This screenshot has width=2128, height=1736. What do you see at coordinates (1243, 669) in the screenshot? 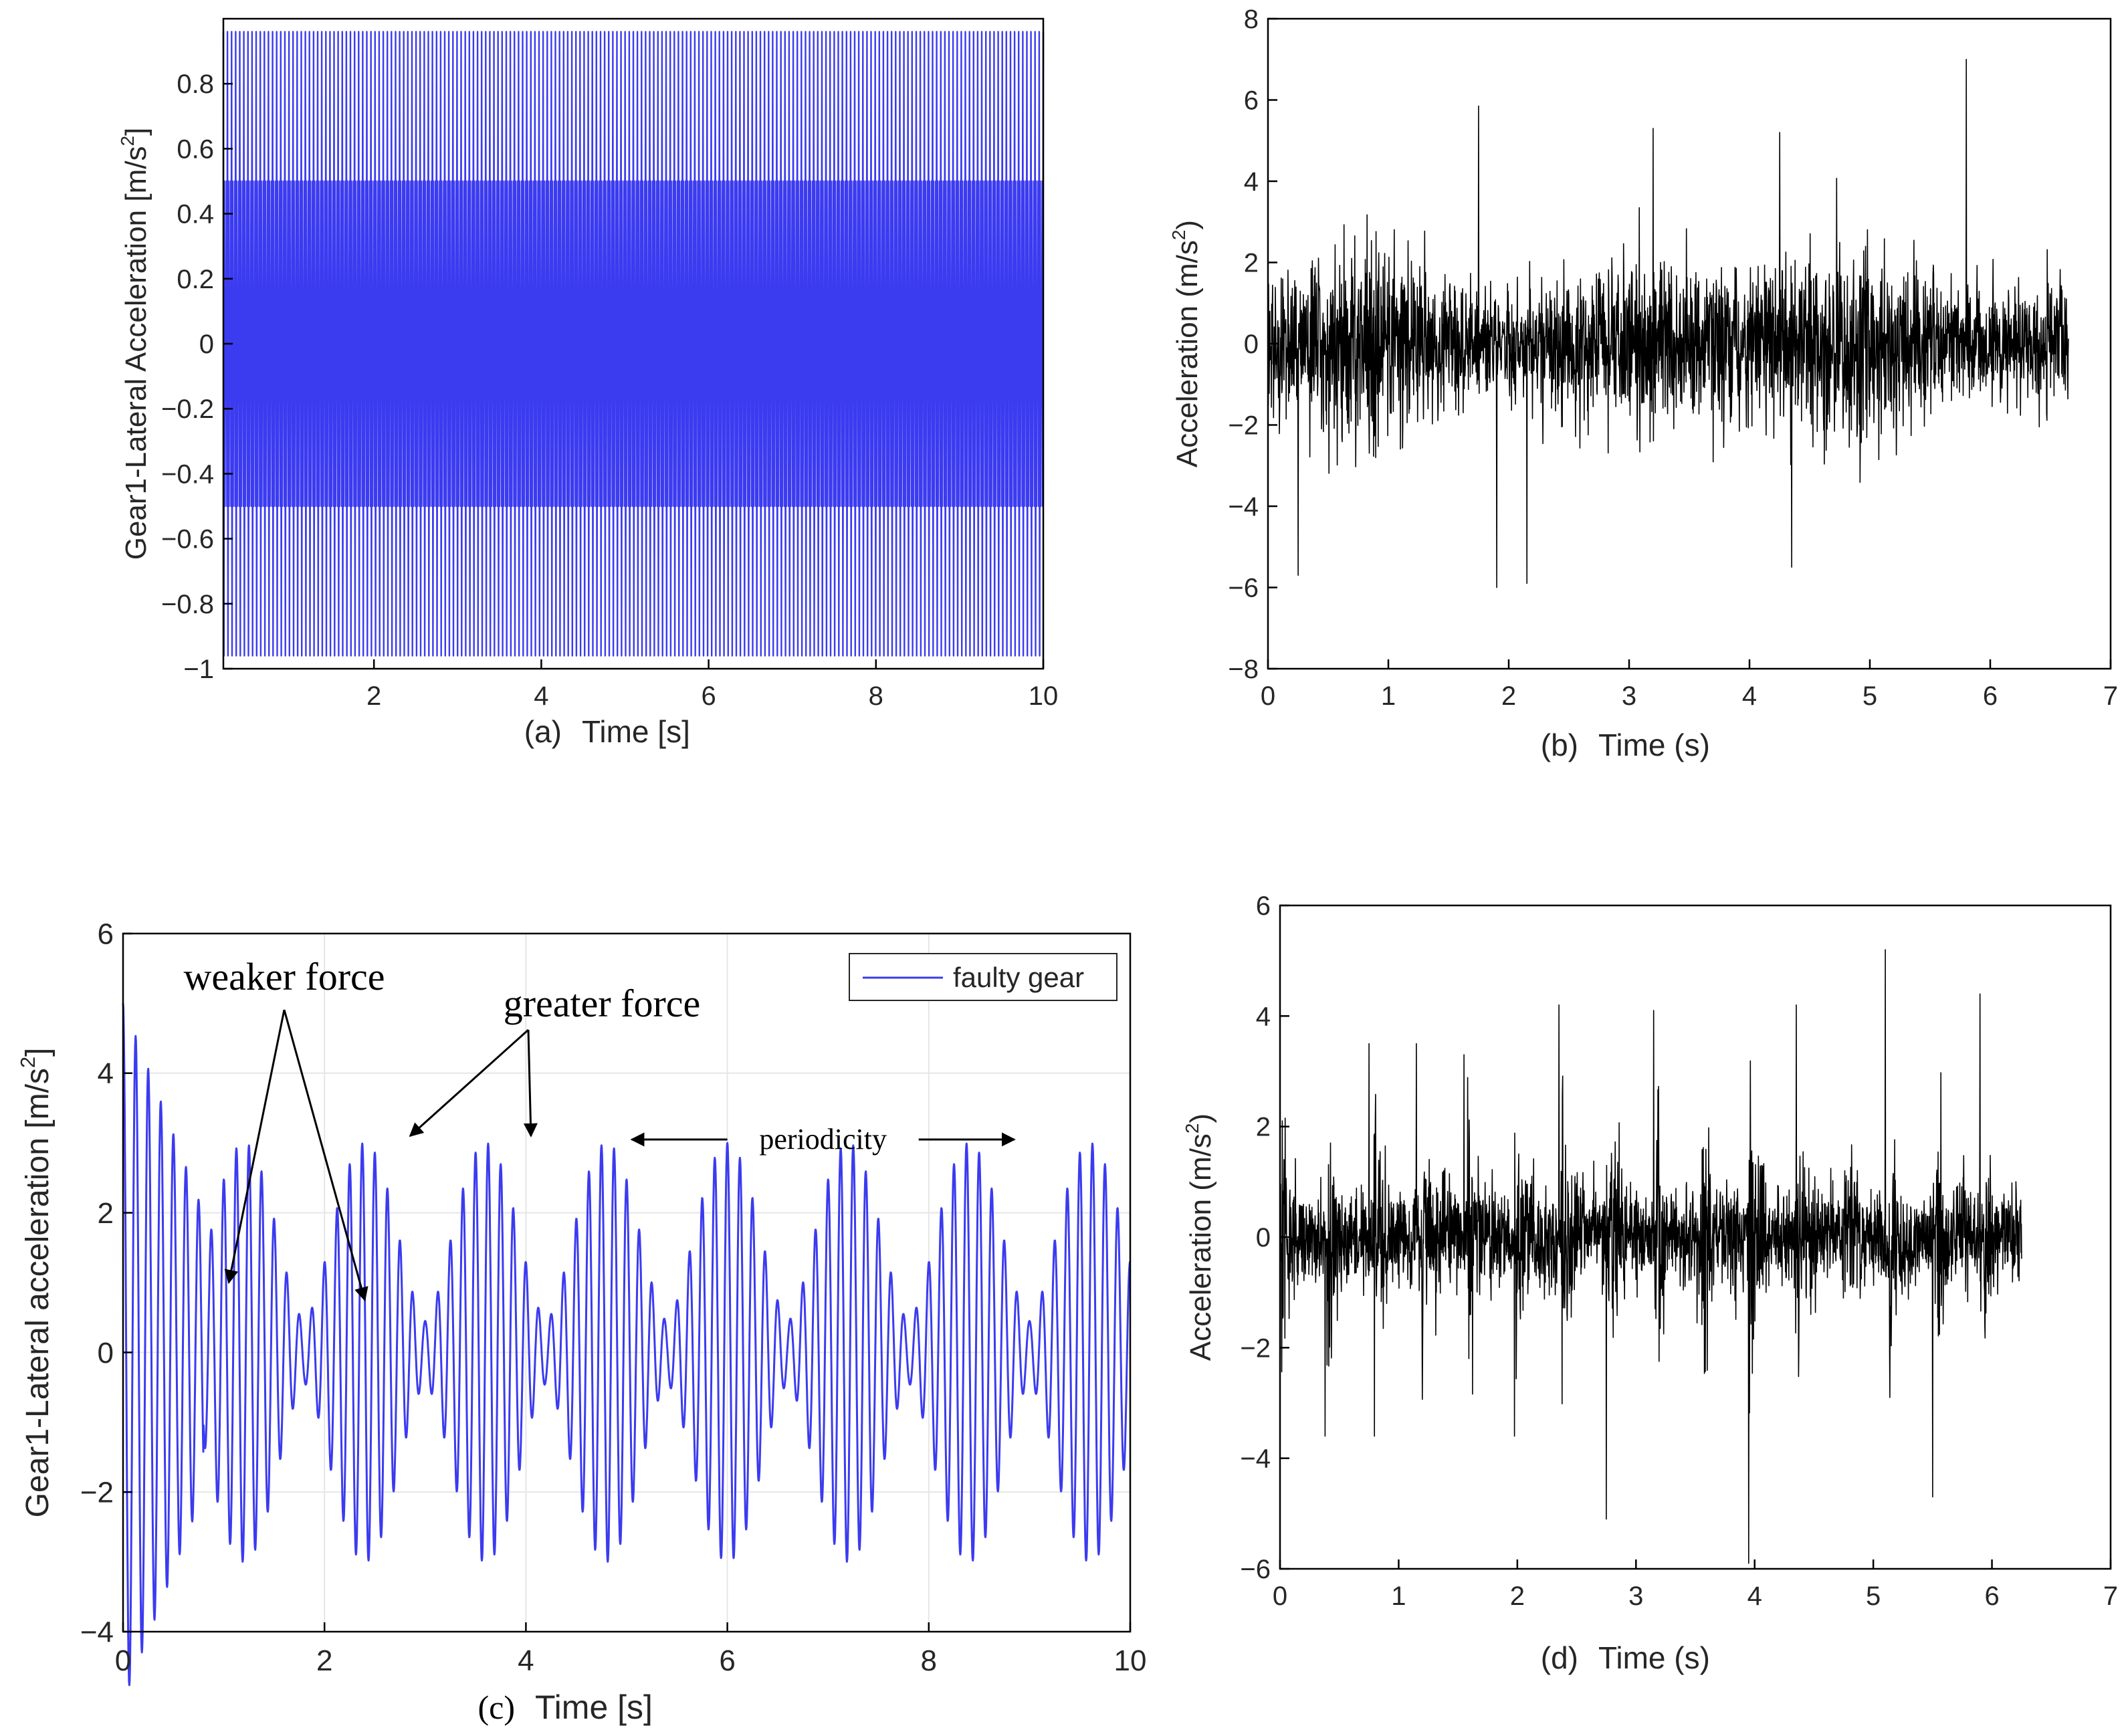
I see `y-tick-label: −8` at bounding box center [1243, 669].